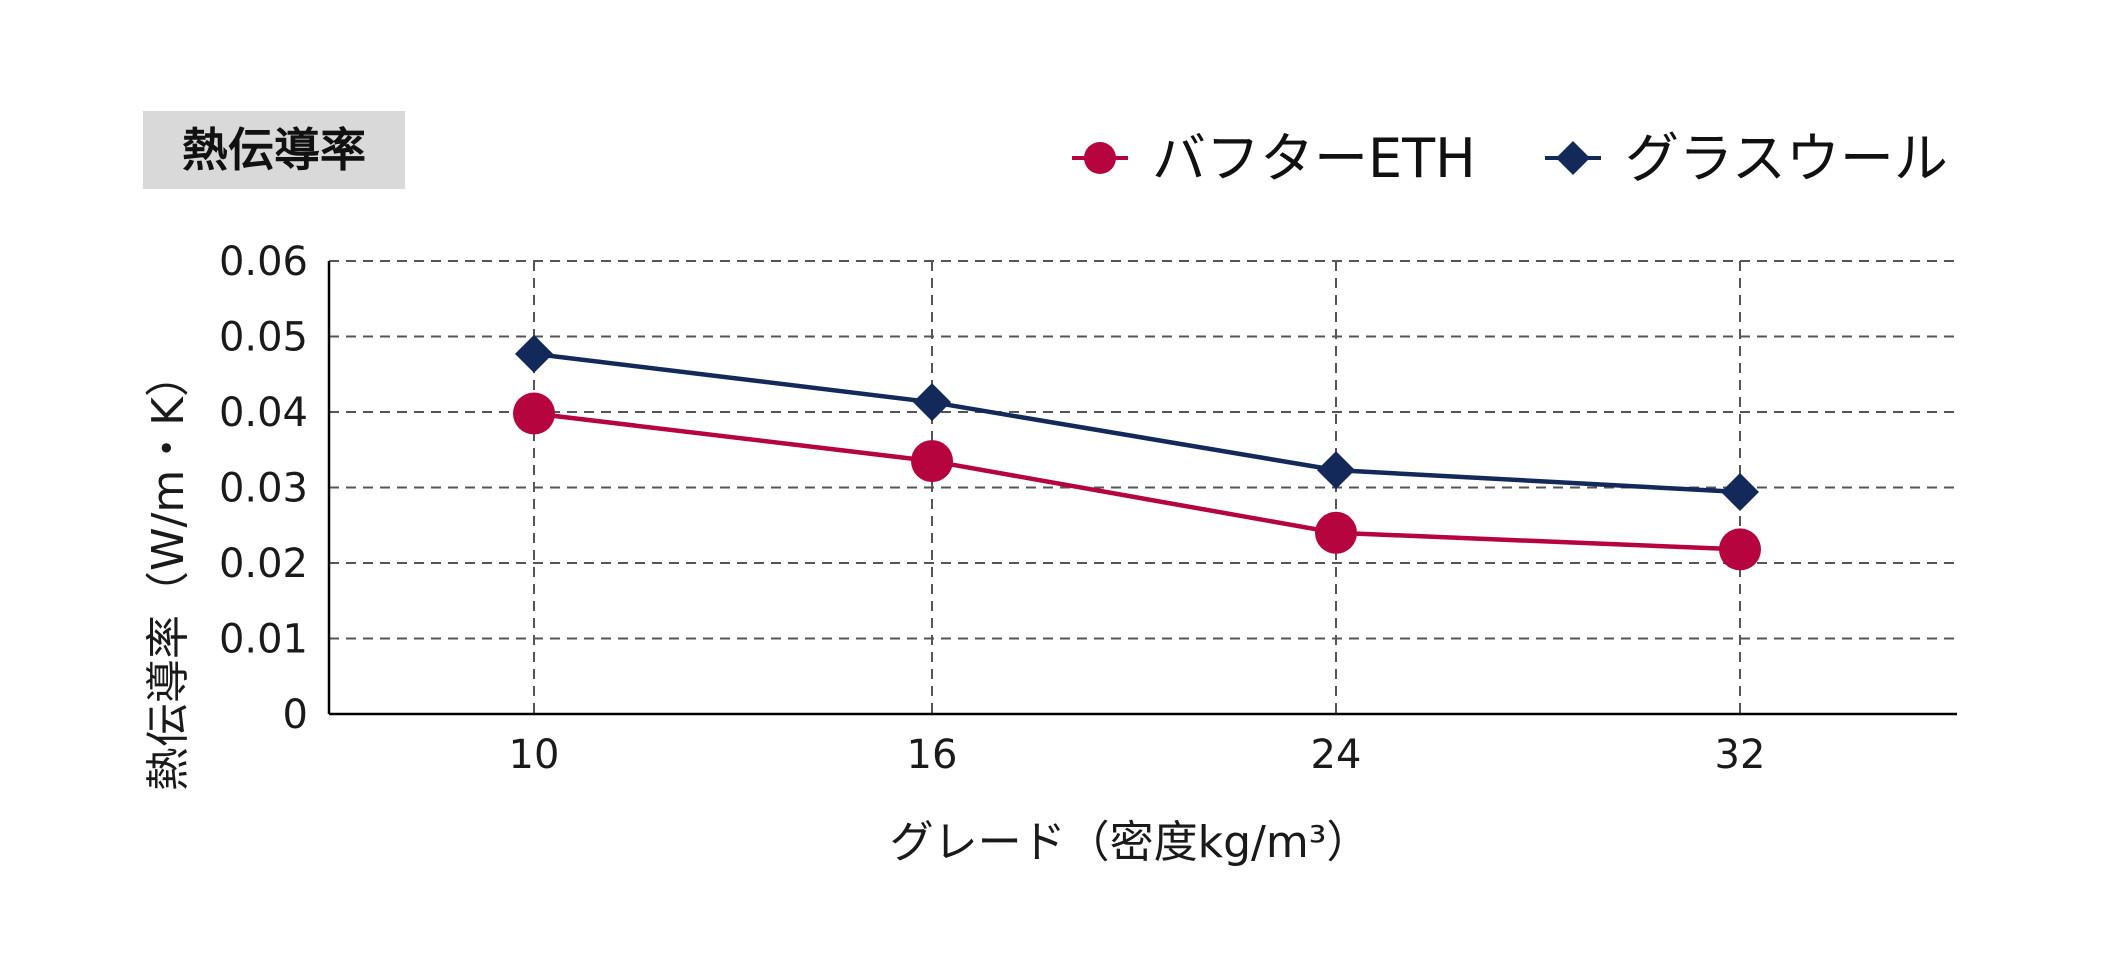  Describe the element at coordinates (1314, 158) in the screenshot. I see `legend-label: バフターETH` at that location.